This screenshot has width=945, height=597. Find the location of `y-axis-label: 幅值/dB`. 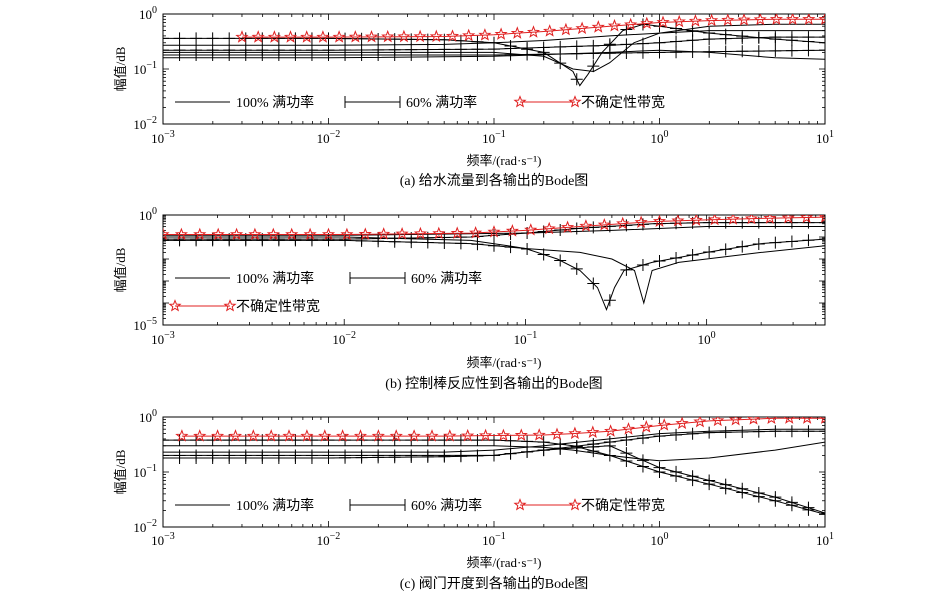

y-axis-label: 幅值/dB is located at coordinates (120, 471).